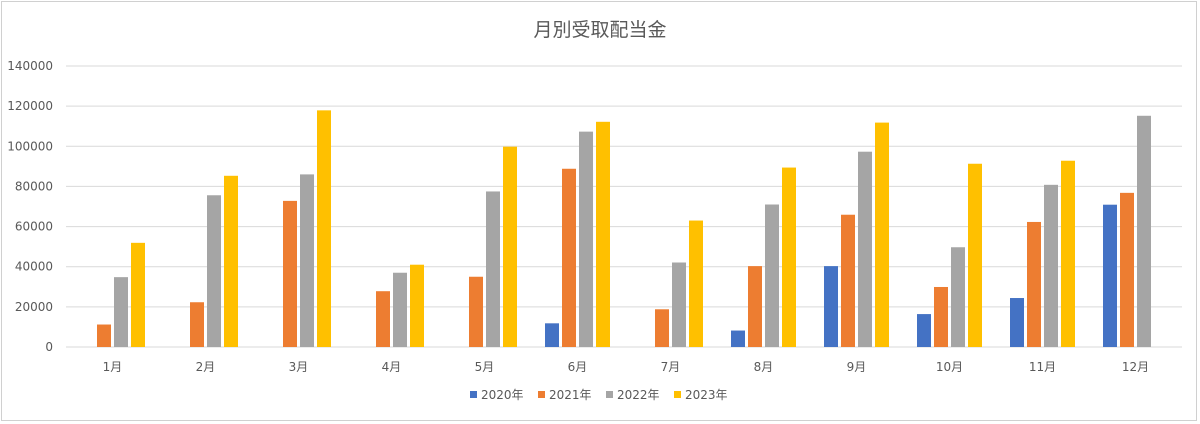  What do you see at coordinates (383, 319) in the screenshot?
I see `bar-2021年-4月` at bounding box center [383, 319].